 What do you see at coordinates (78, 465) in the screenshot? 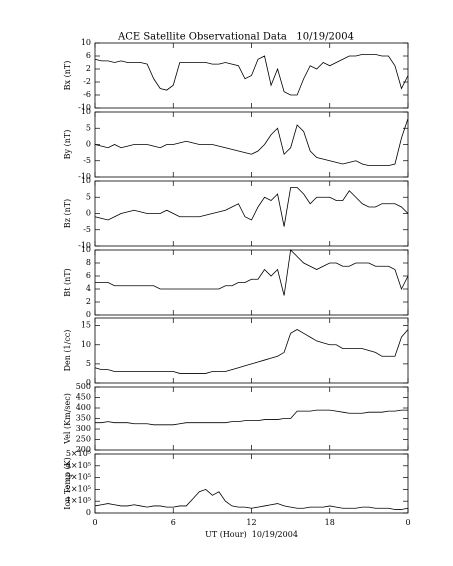
I see `y-tick-label: 4×10⁵` at bounding box center [78, 465].